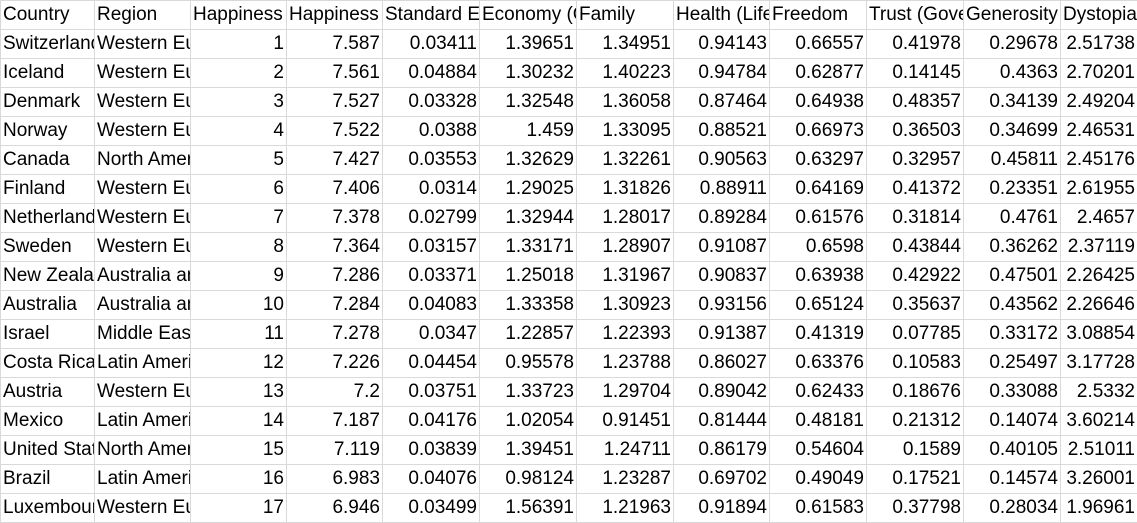 The width and height of the screenshot is (1137, 523). Describe the element at coordinates (1012, 508) in the screenshot. I see `table-cell: 0.28034` at that location.